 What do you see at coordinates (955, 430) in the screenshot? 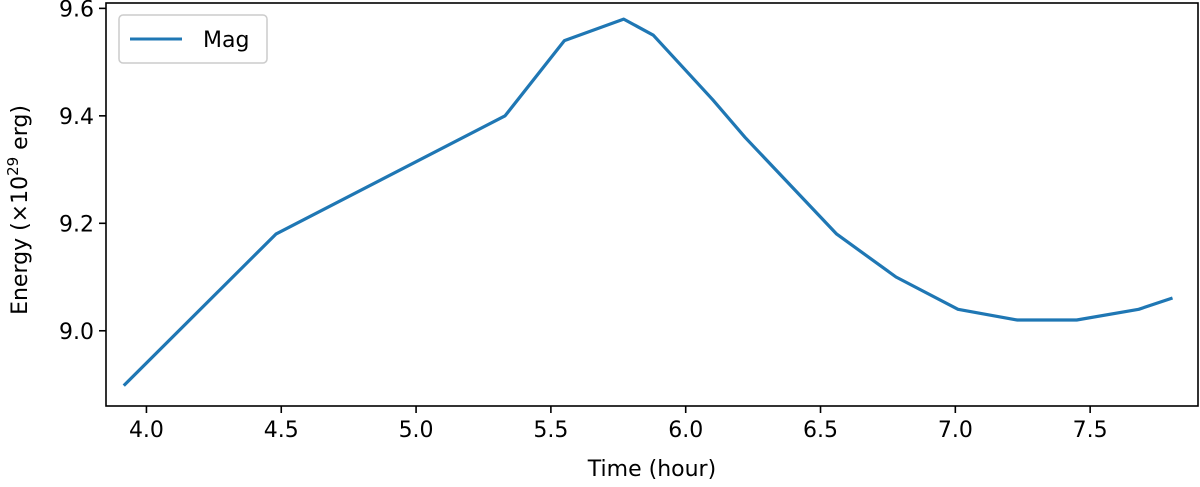
I see `x-tick-label: 7.0` at bounding box center [955, 430].